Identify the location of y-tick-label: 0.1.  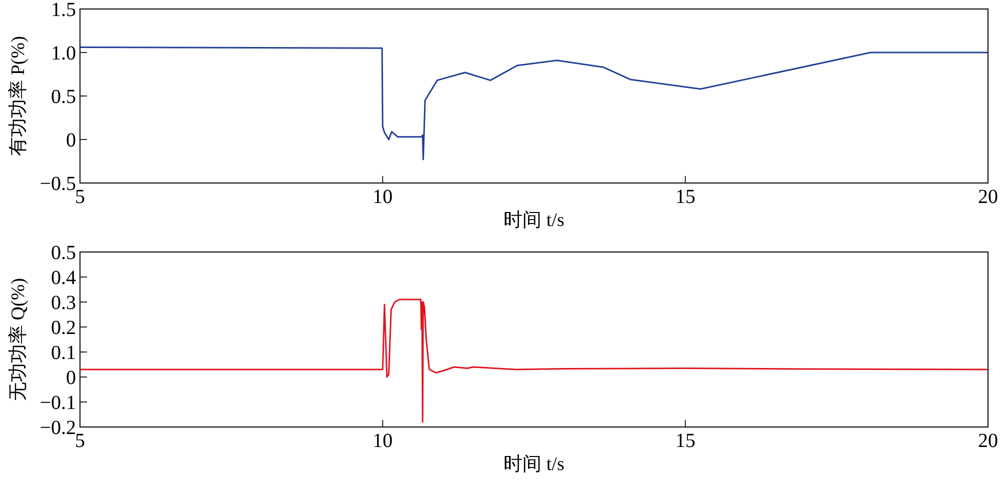
(63, 353).